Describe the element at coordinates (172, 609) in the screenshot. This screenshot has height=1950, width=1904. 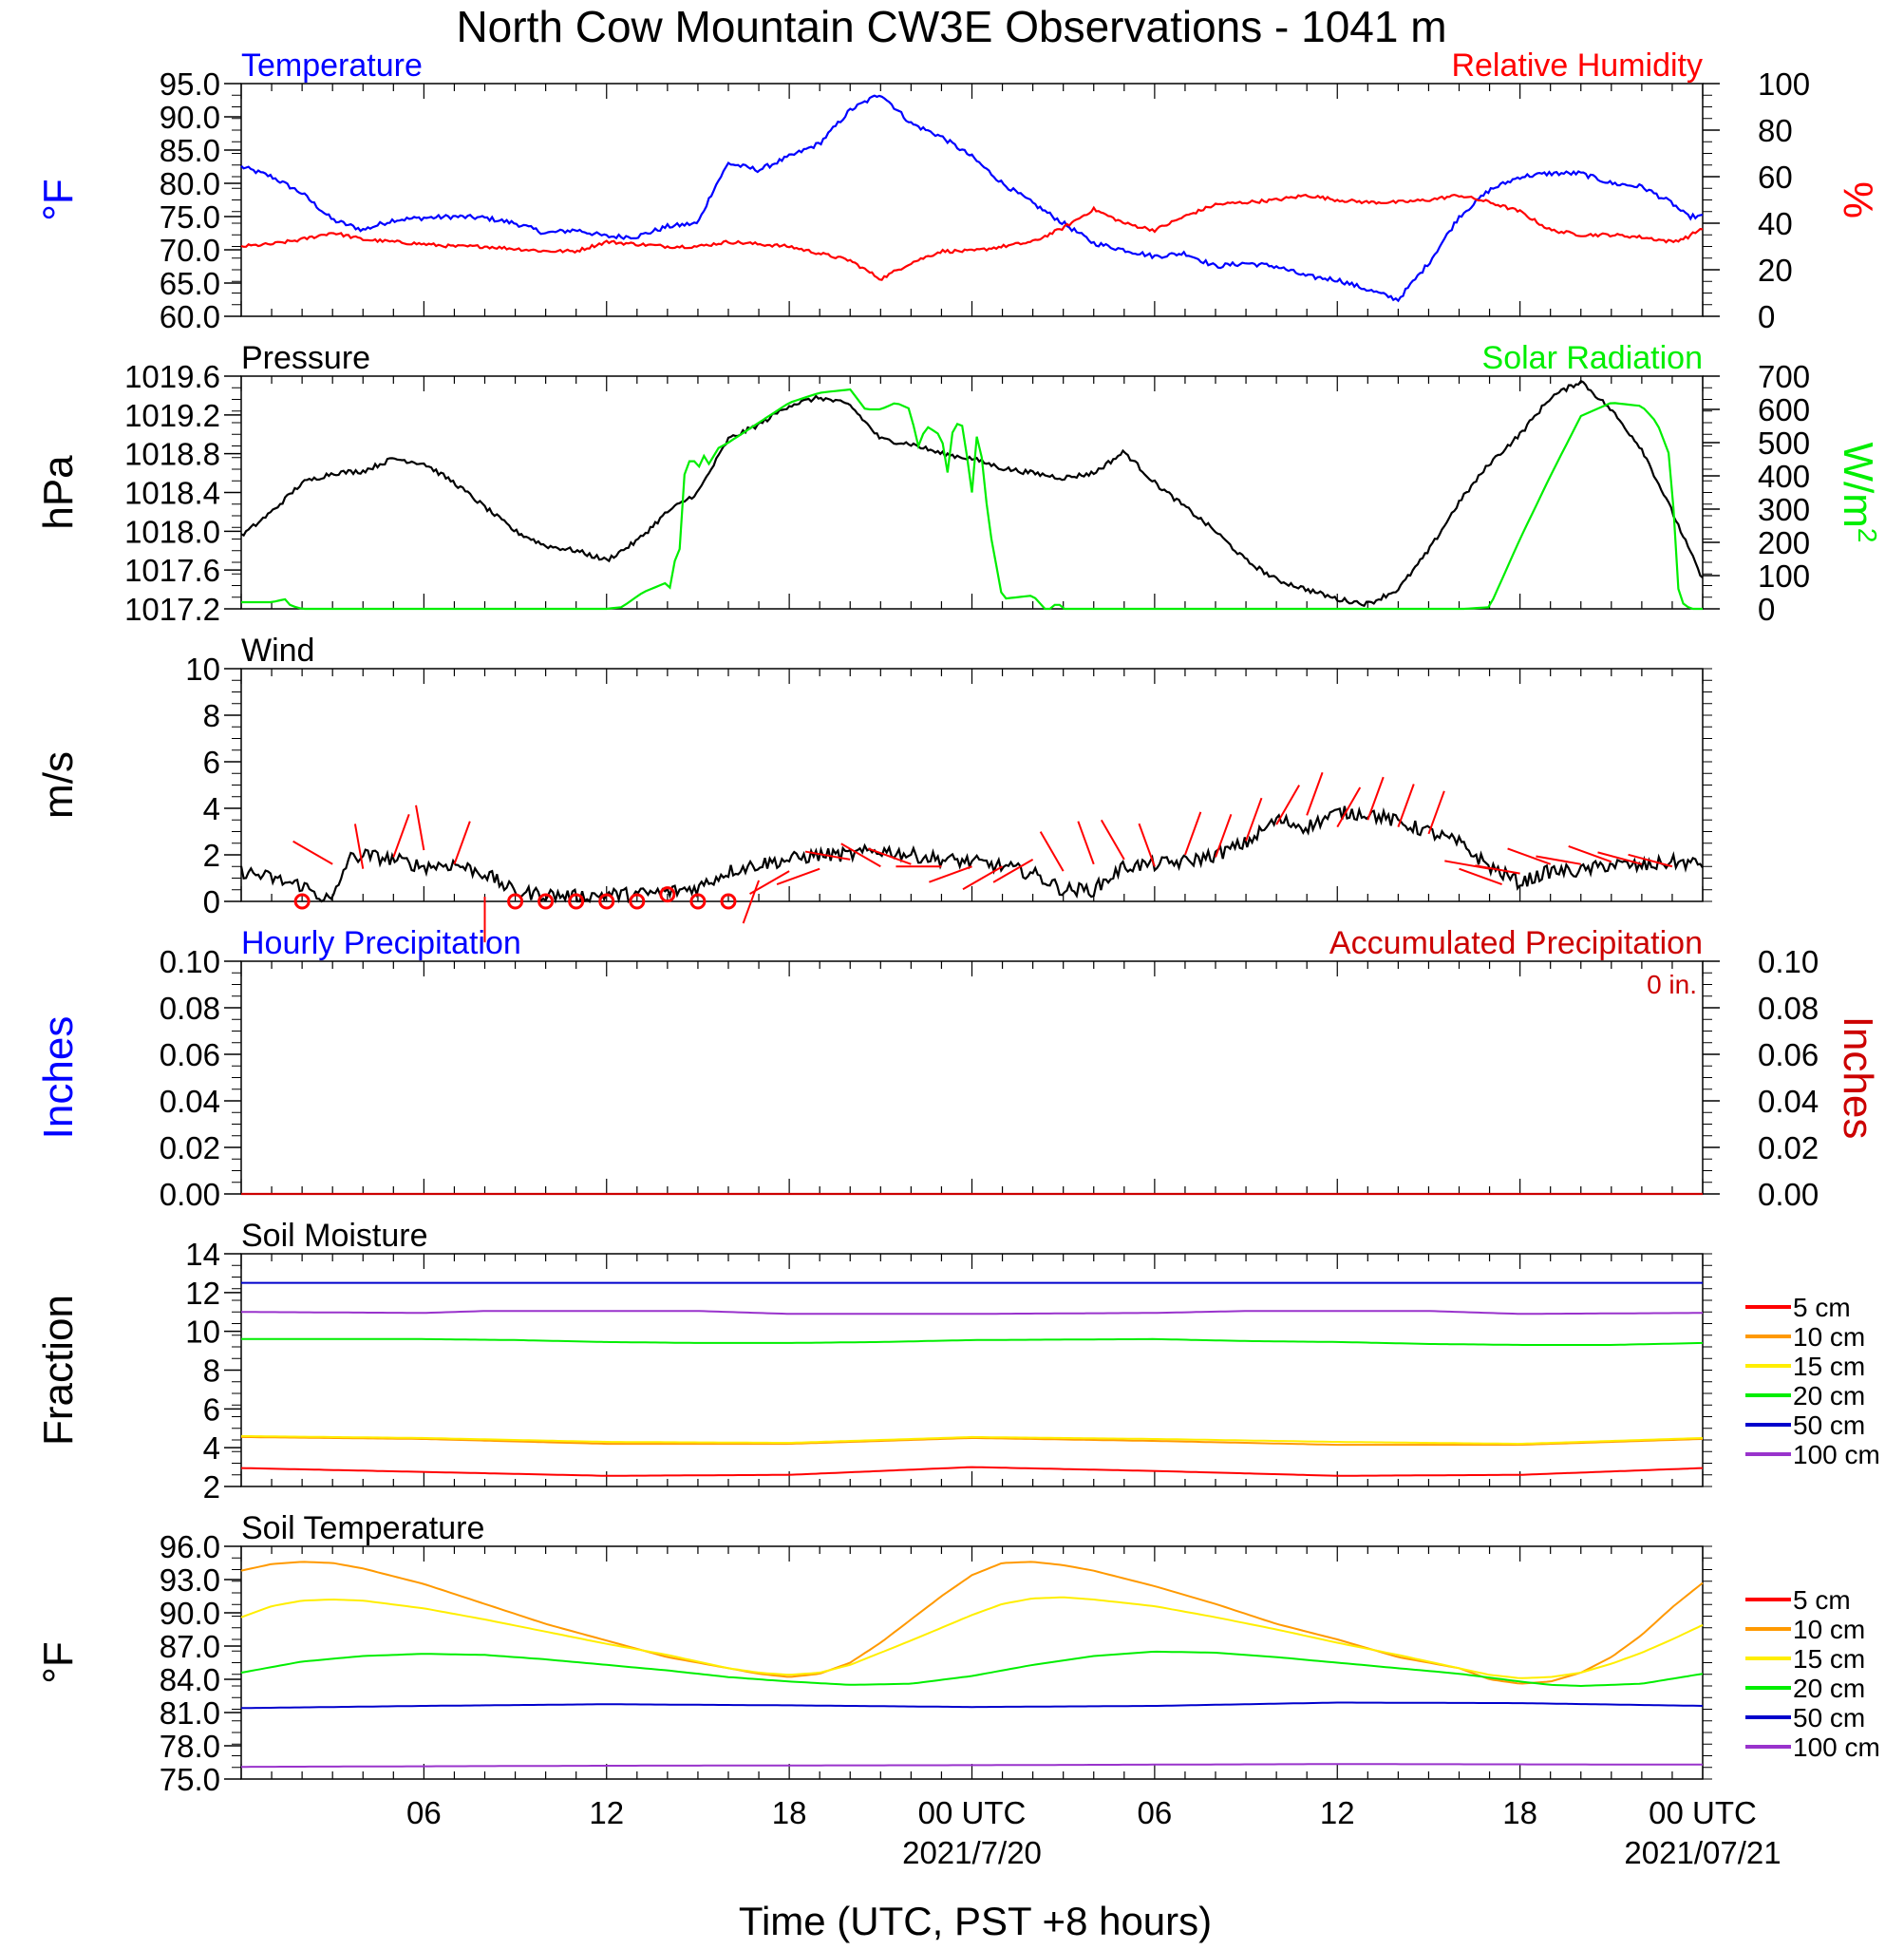
I see `y-tick-label-left: 1017.2` at that location.